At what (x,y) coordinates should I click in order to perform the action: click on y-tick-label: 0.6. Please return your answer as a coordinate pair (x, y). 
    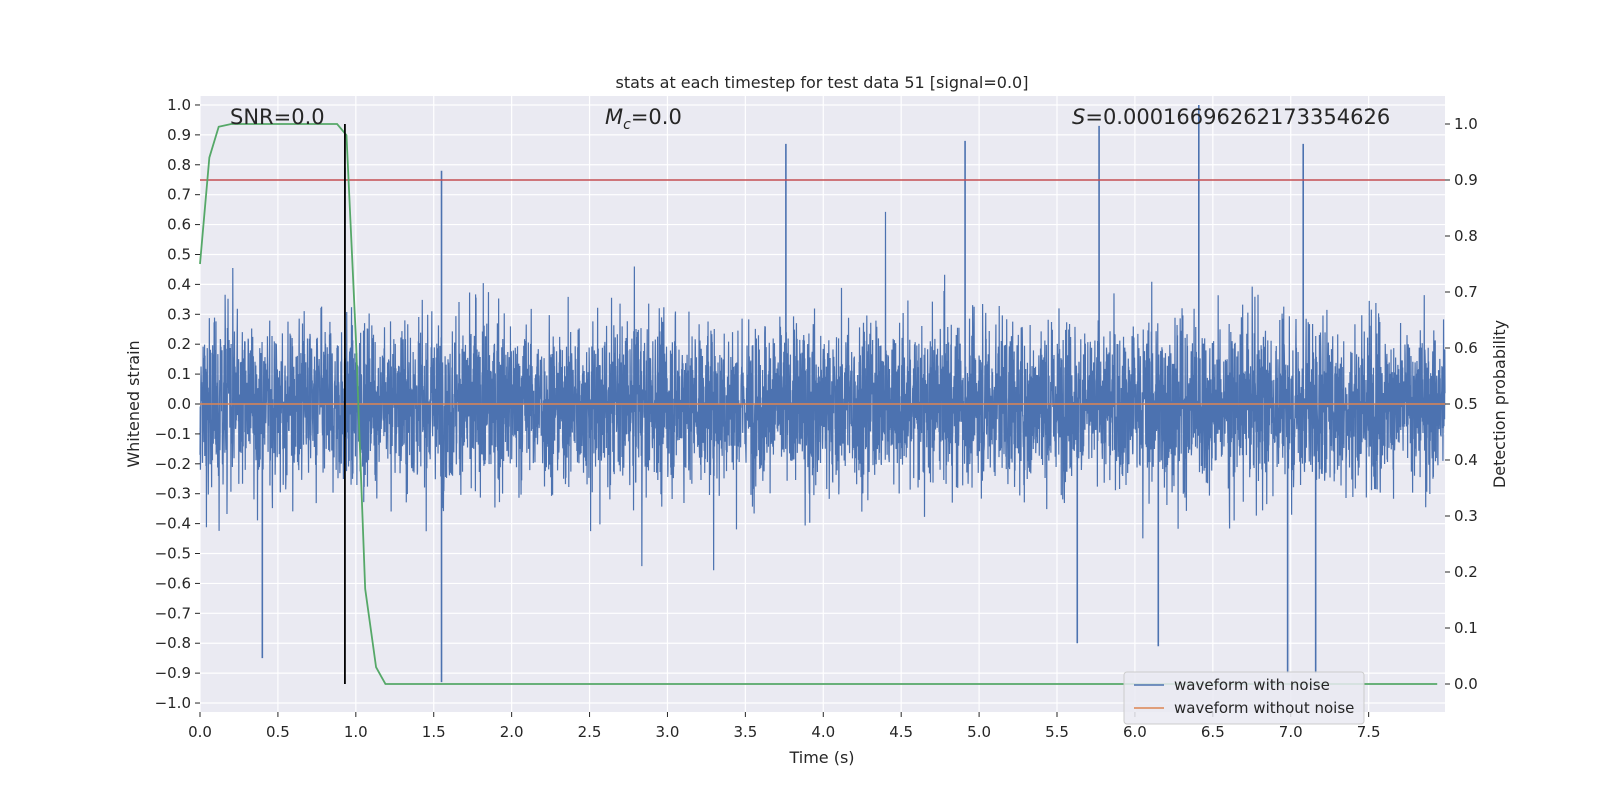
    Looking at the image, I should click on (179, 225).